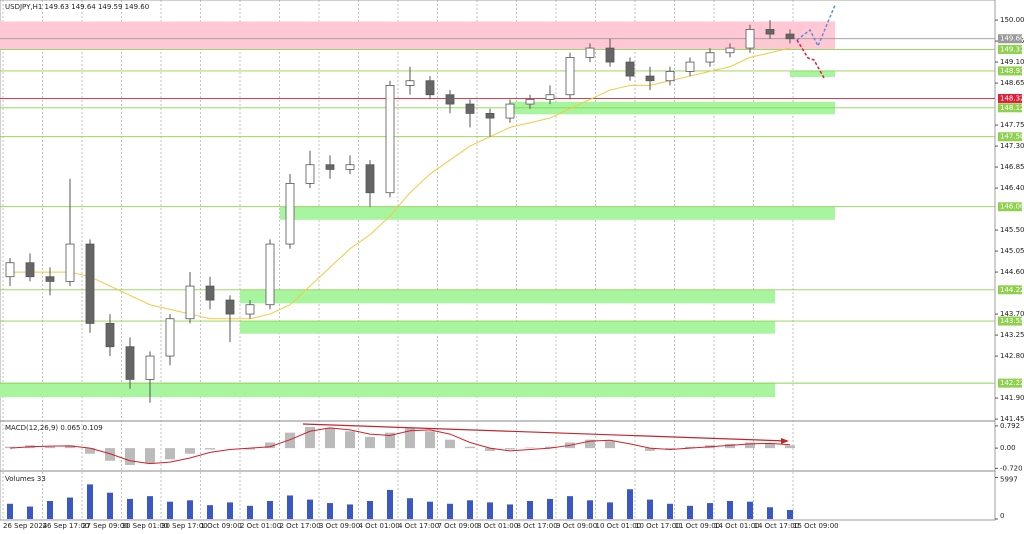  What do you see at coordinates (777, 526) in the screenshot?
I see `x-tick-label: 14 Oct 17:00` at bounding box center [777, 526].